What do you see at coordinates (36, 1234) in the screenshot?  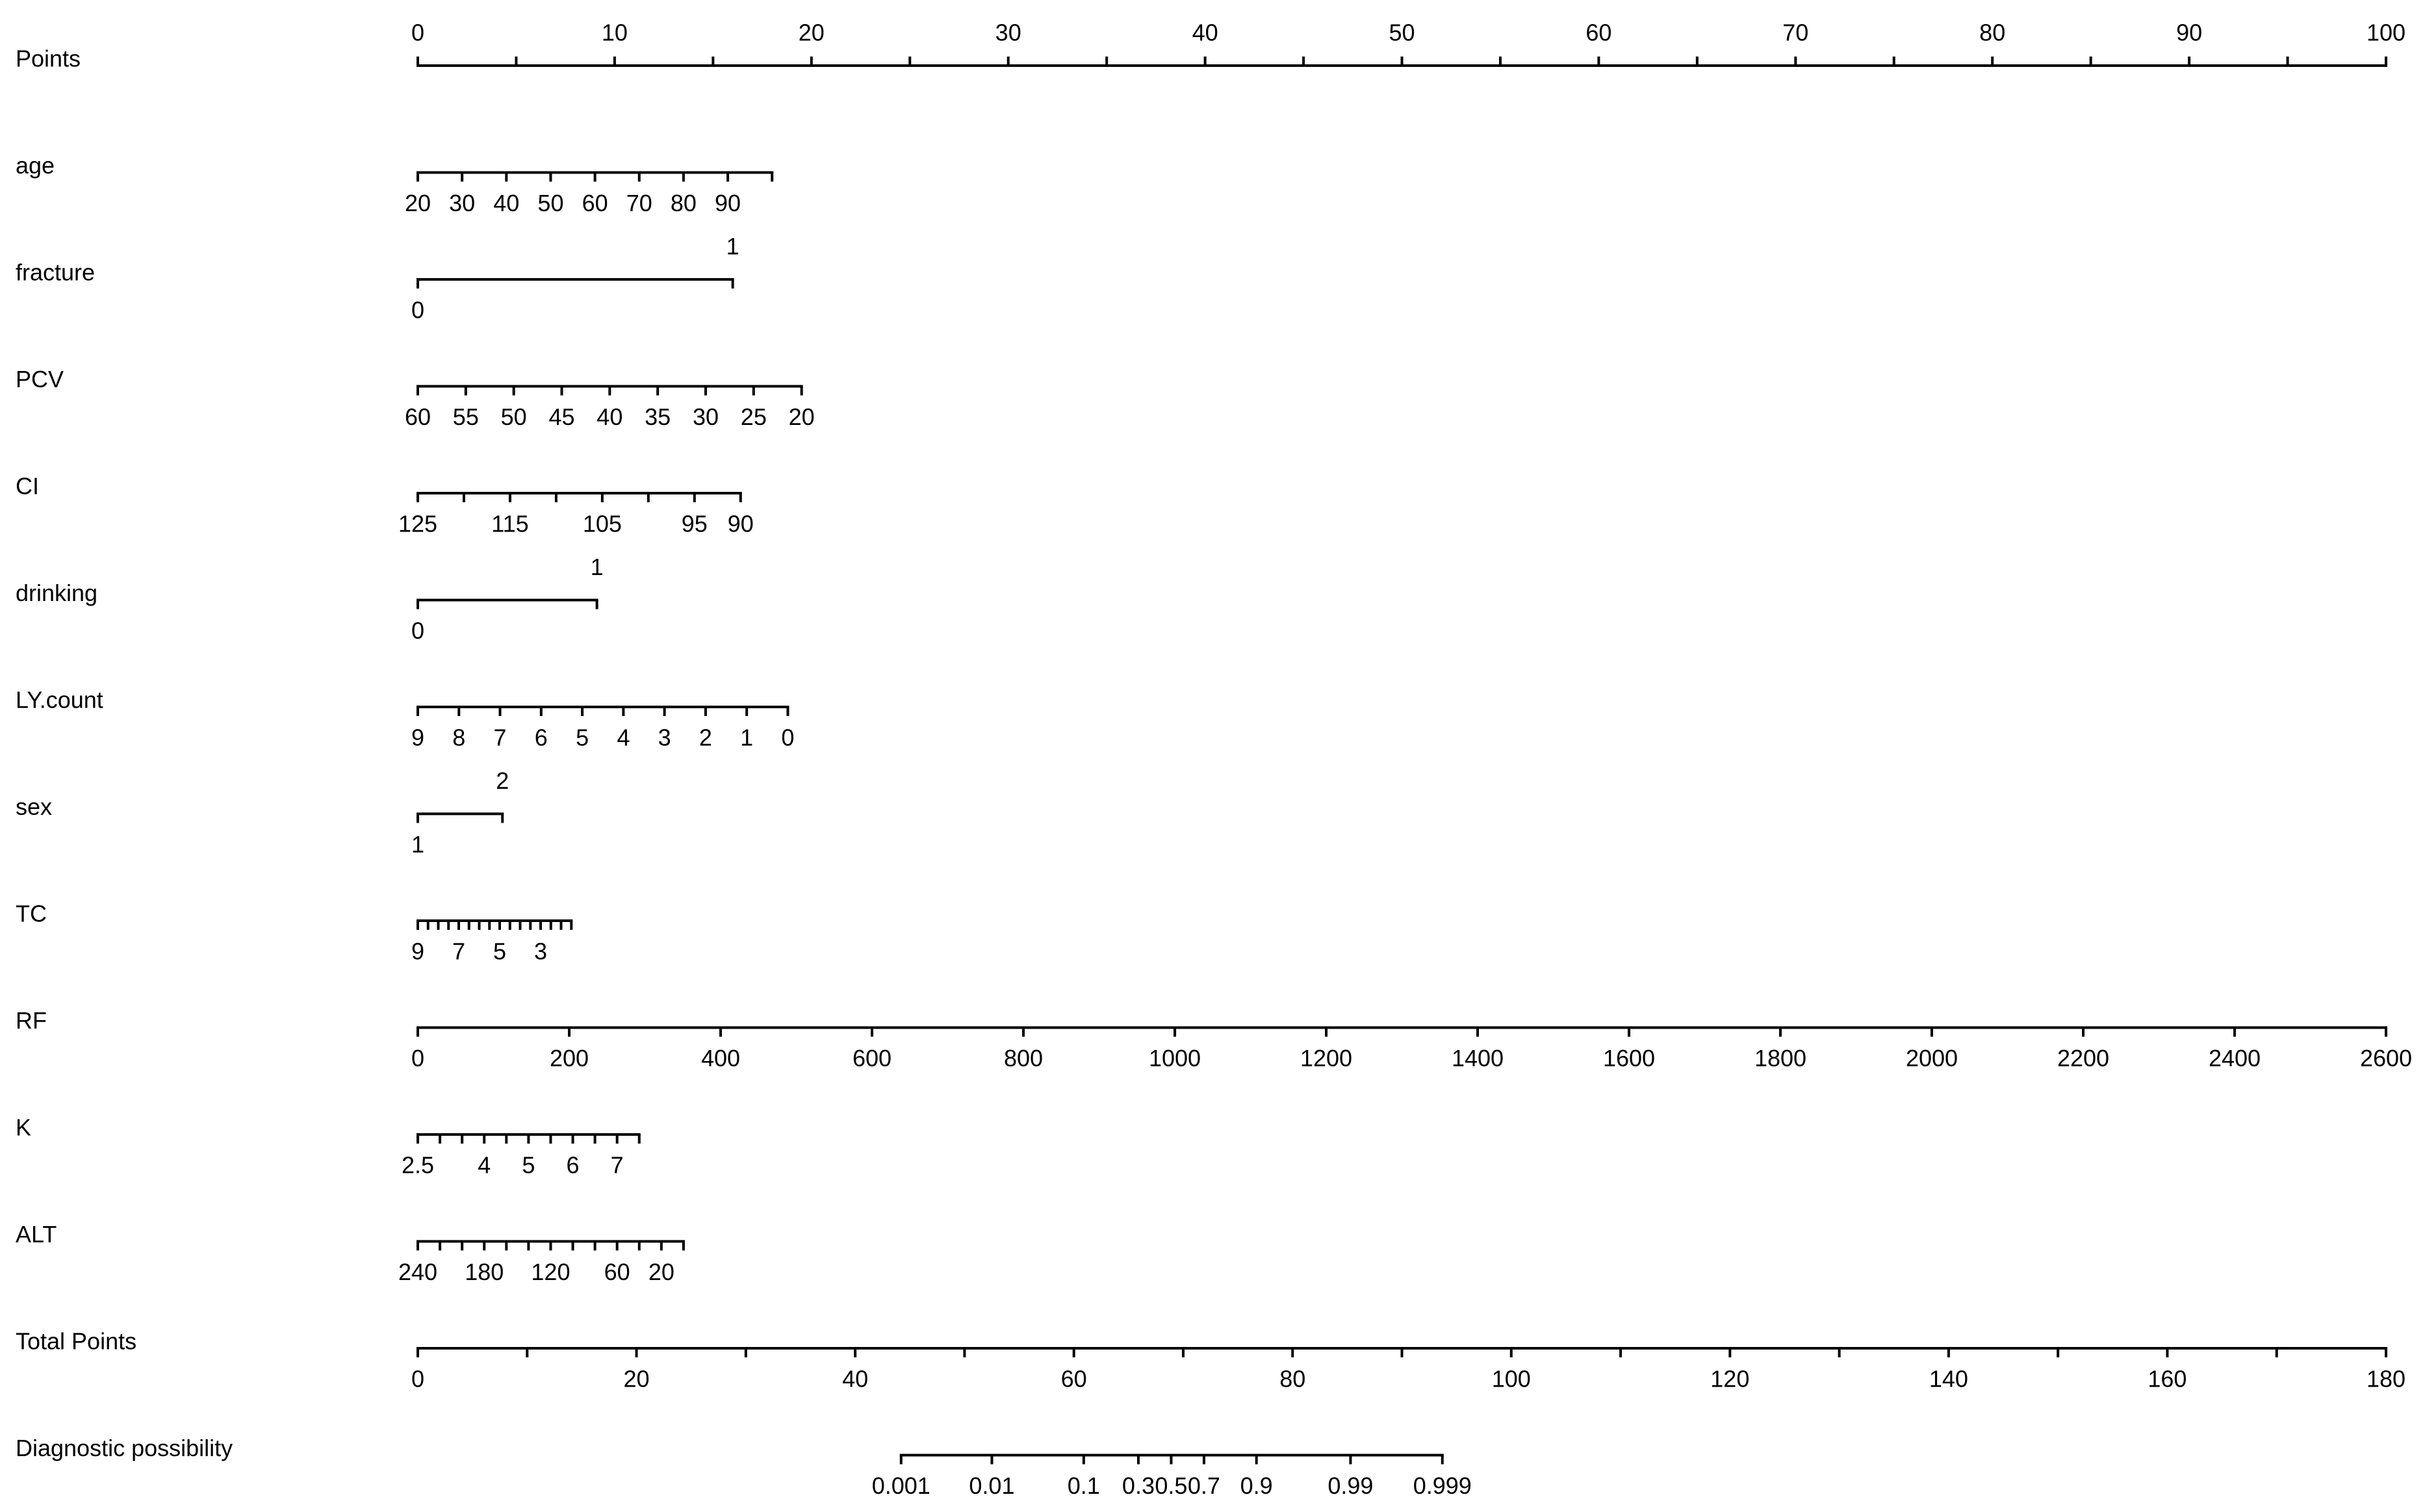 I see `row-label: ALT` at bounding box center [36, 1234].